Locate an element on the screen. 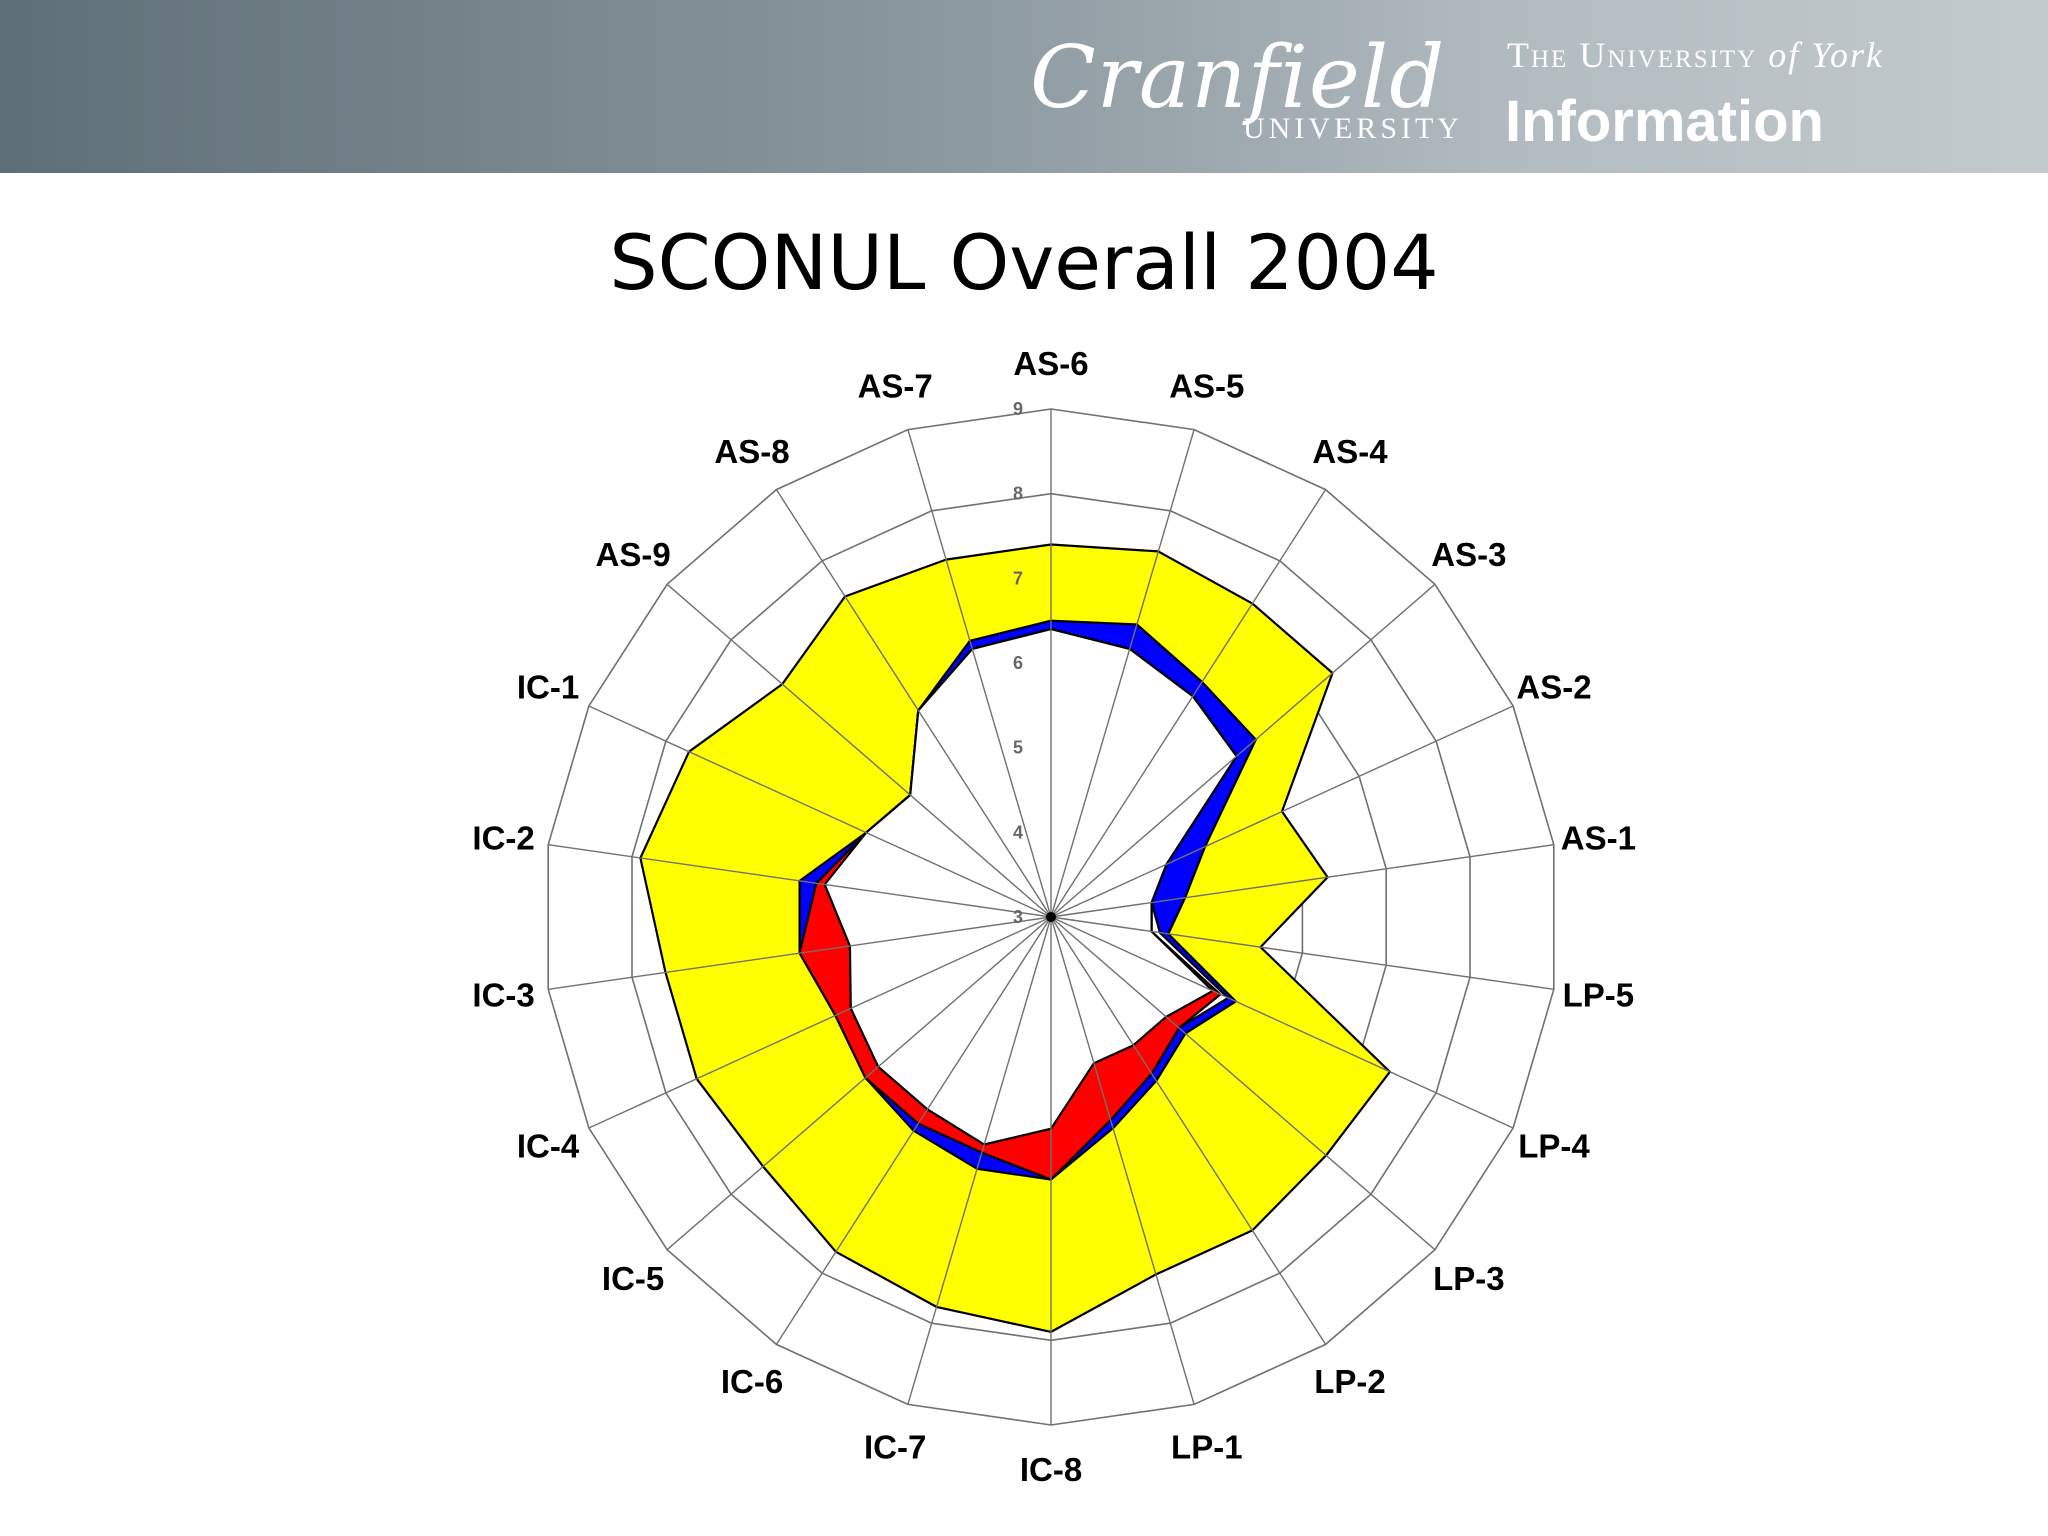 The width and height of the screenshot is (2048, 1536). tick-label-5: 5 is located at coordinates (1018, 748).